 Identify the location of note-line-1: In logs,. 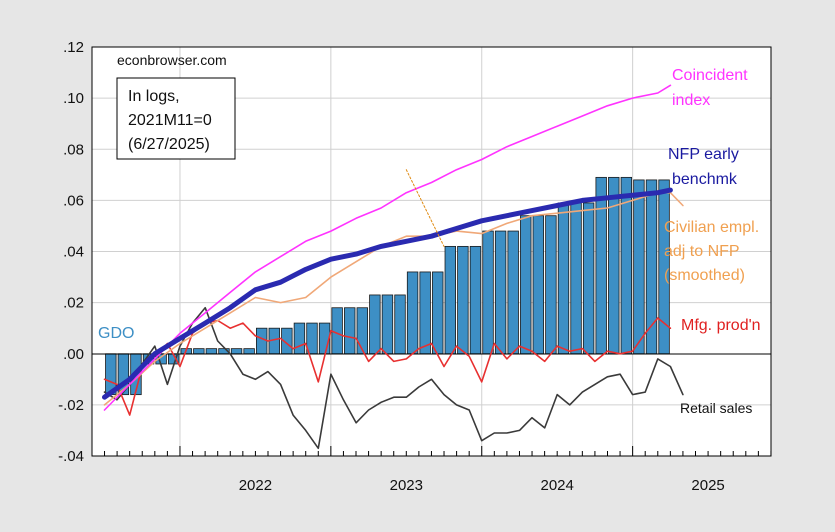
(154, 96).